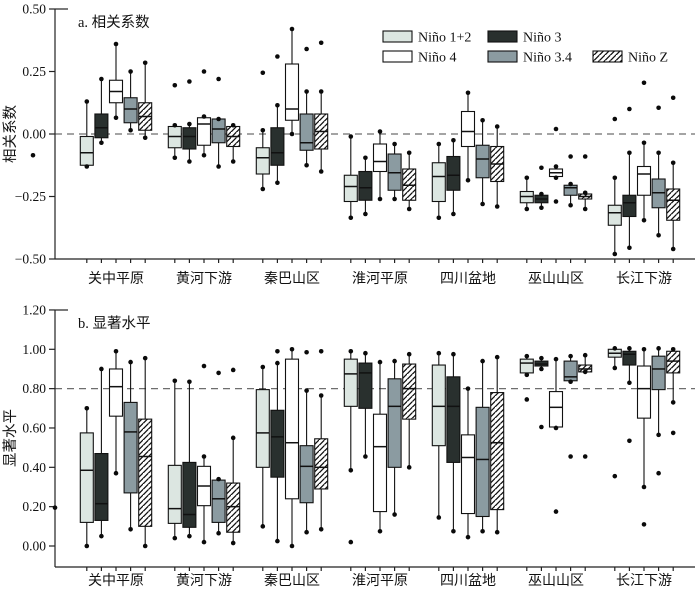  I want to click on category-label: 四川盆地, so click(468, 279).